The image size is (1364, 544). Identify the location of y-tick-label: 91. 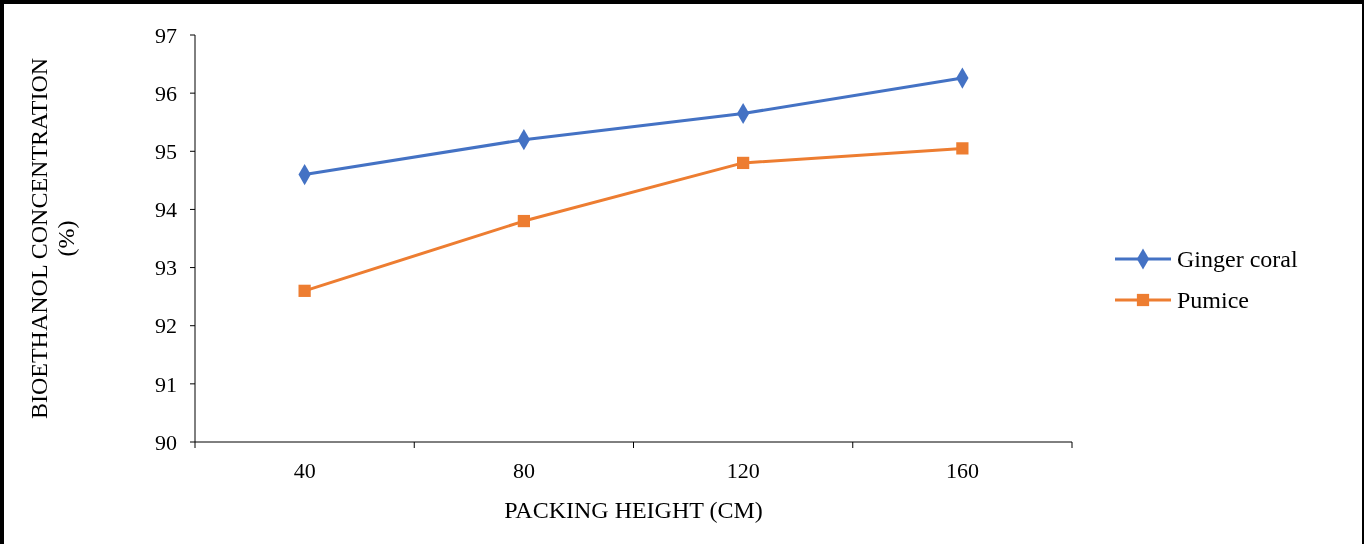
(166, 384).